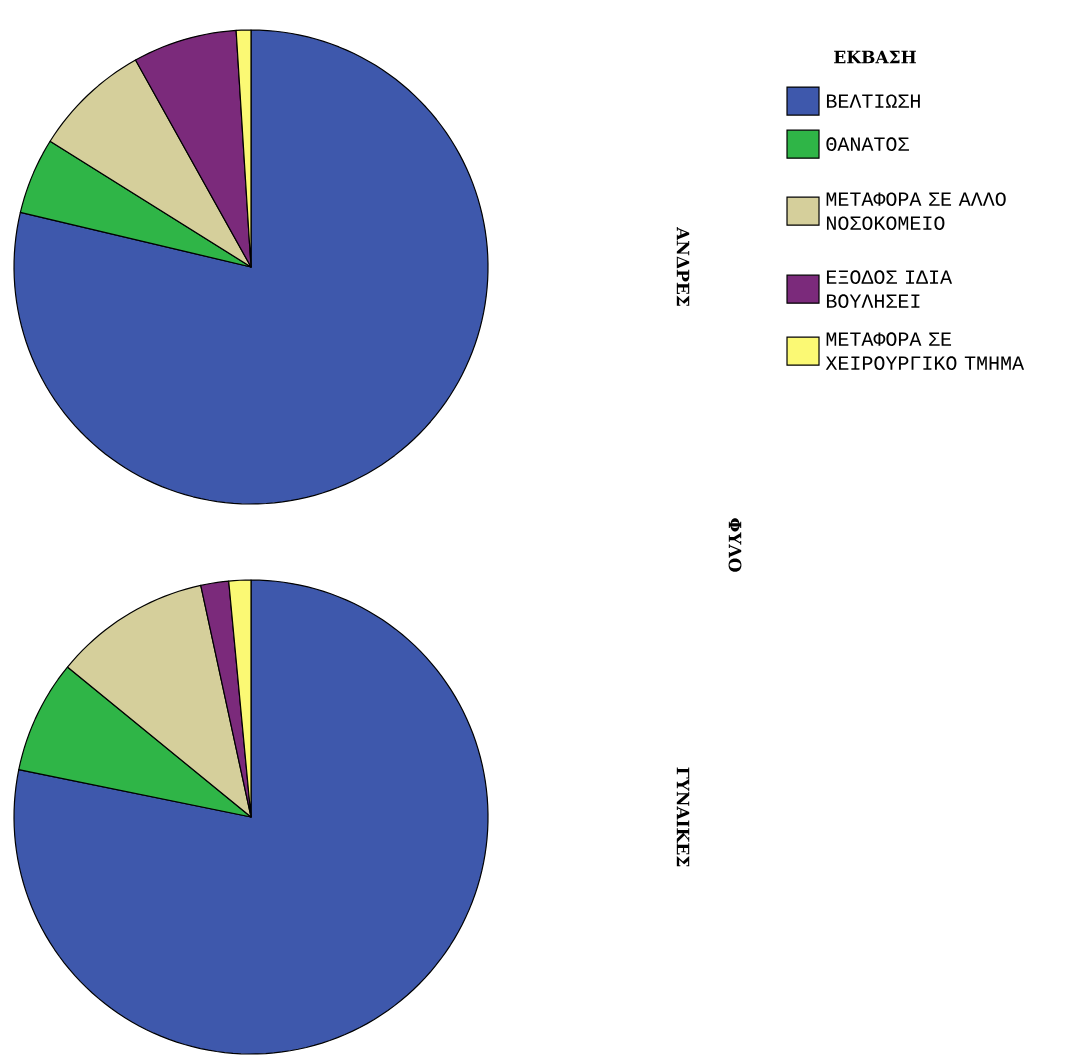 The height and width of the screenshot is (1061, 1080). Describe the element at coordinates (683, 266) in the screenshot. I see `text: ΑΝΔΡΕΣ` at that location.